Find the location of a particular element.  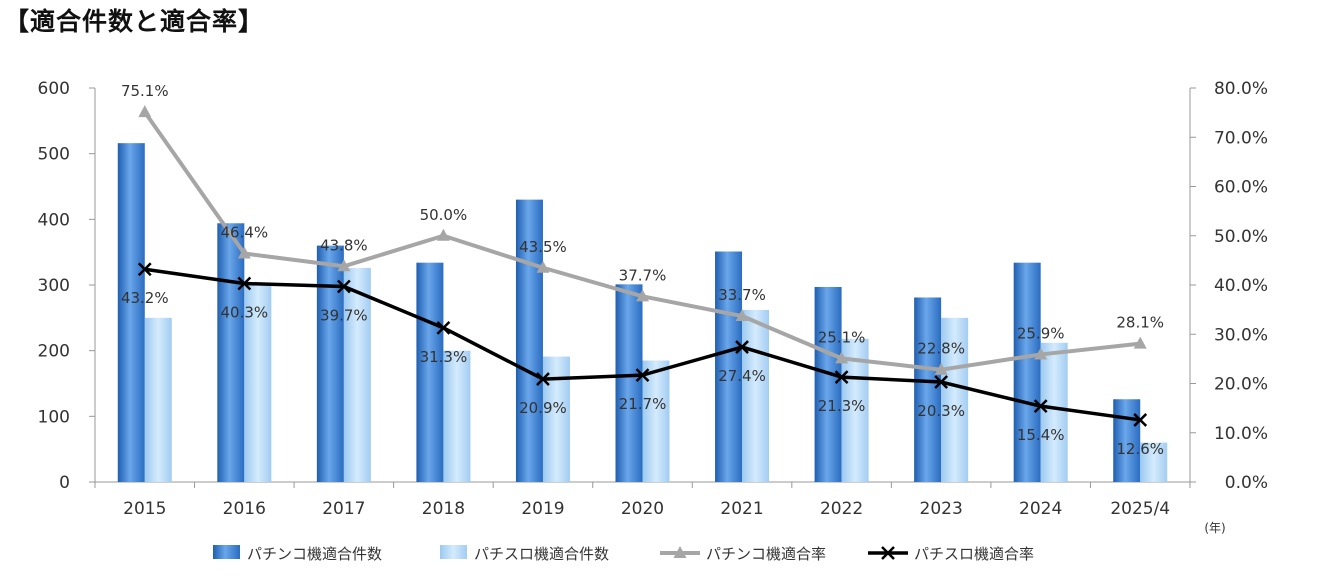

x-tick-label: 2022 is located at coordinates (841, 509).